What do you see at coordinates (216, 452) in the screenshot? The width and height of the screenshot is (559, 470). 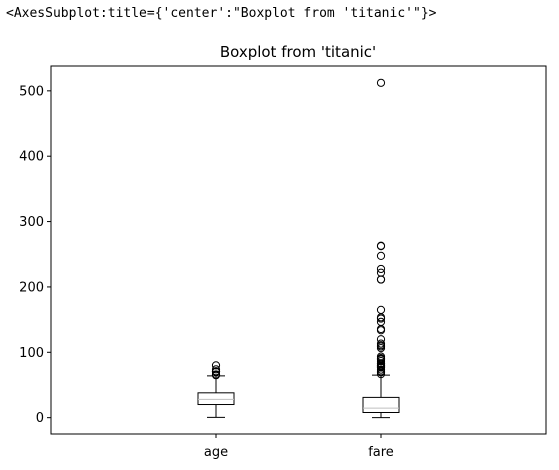 I see `x-tick-label: age` at bounding box center [216, 452].